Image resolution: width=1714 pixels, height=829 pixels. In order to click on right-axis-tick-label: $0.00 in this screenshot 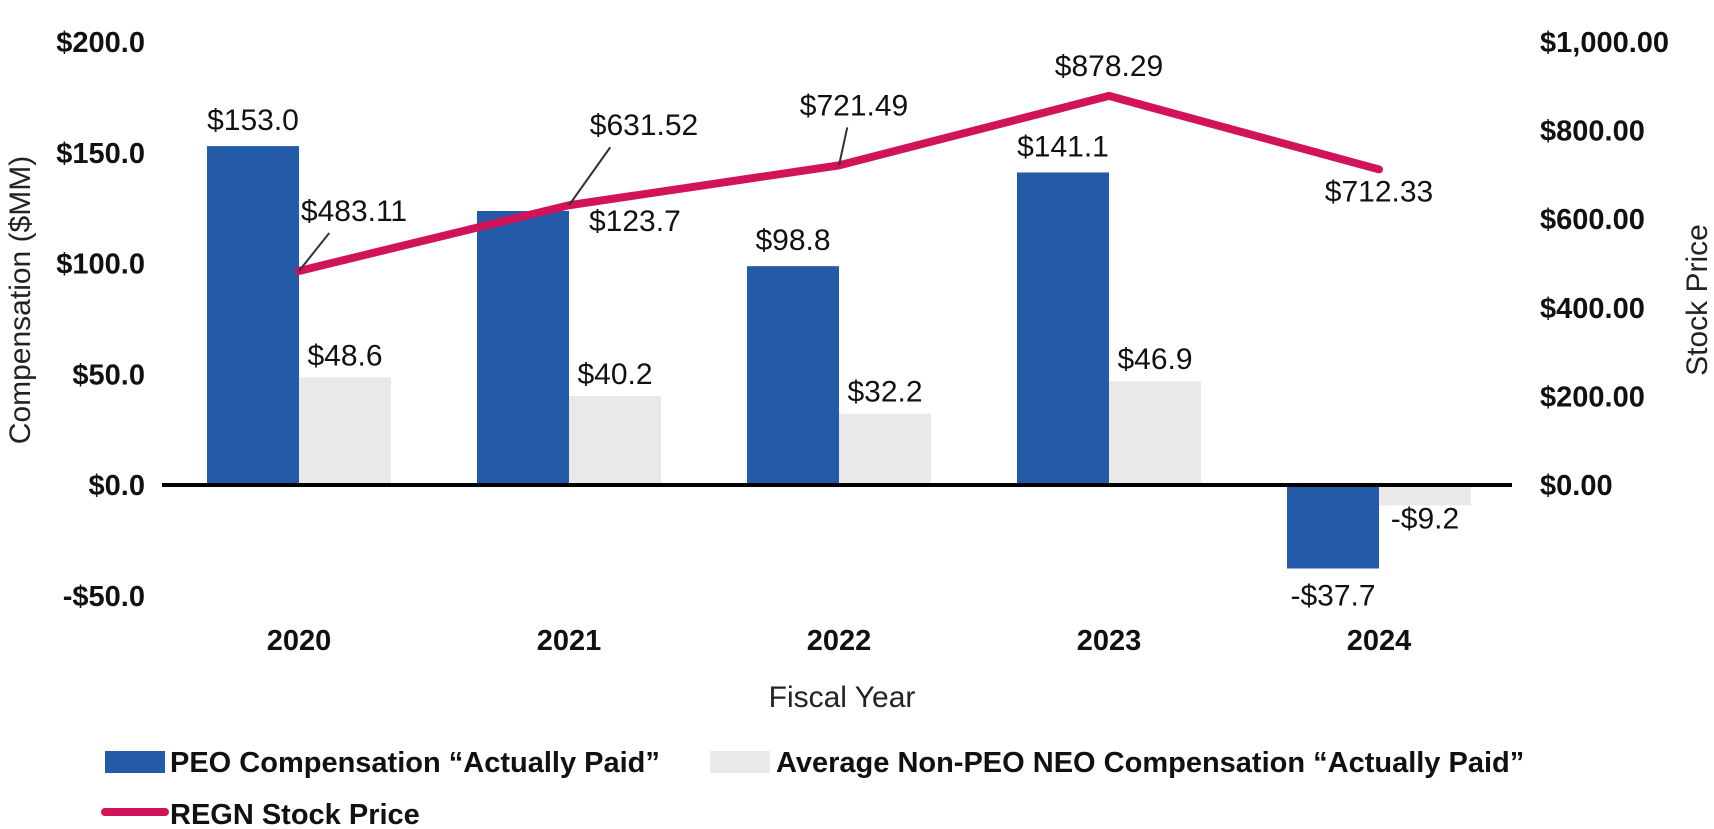, I will do `click(1576, 486)`.